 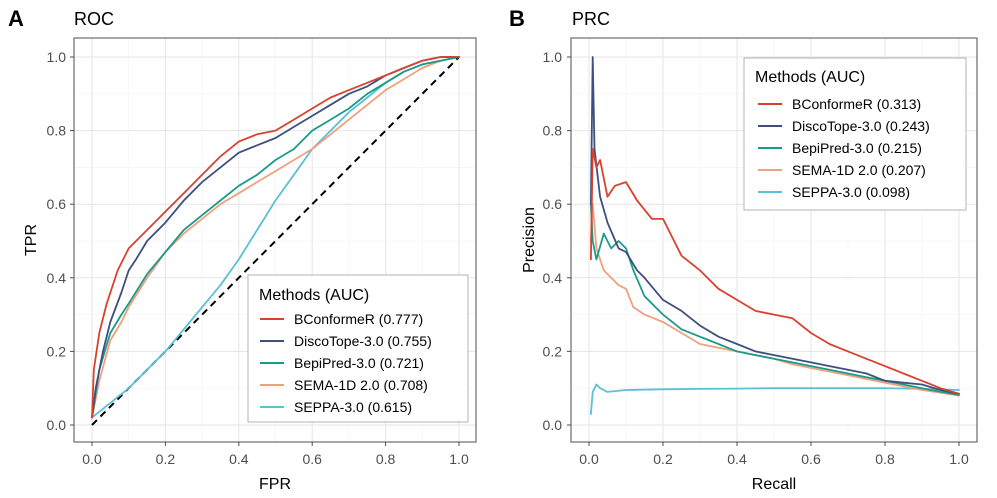 What do you see at coordinates (553, 425) in the screenshot?
I see `prc-y-tick-label: 0.0` at bounding box center [553, 425].